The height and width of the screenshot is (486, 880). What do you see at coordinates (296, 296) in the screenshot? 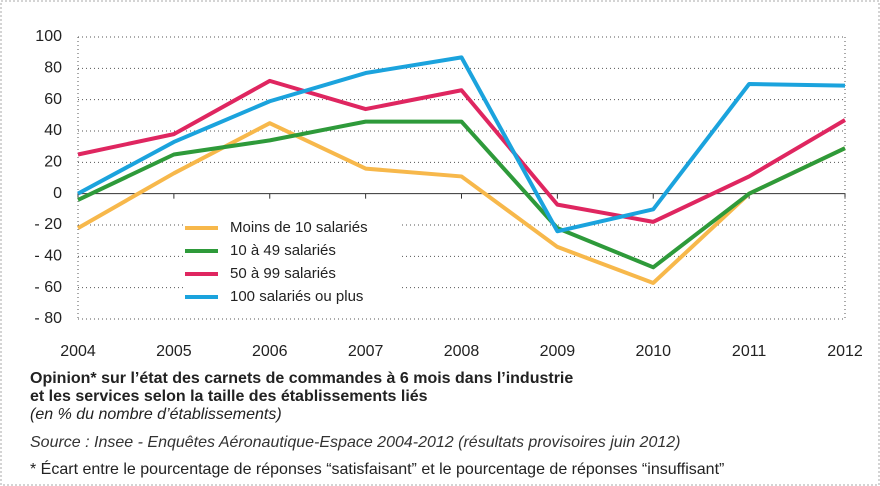
I see `legend-label: 100 salariés ou plus` at bounding box center [296, 296].